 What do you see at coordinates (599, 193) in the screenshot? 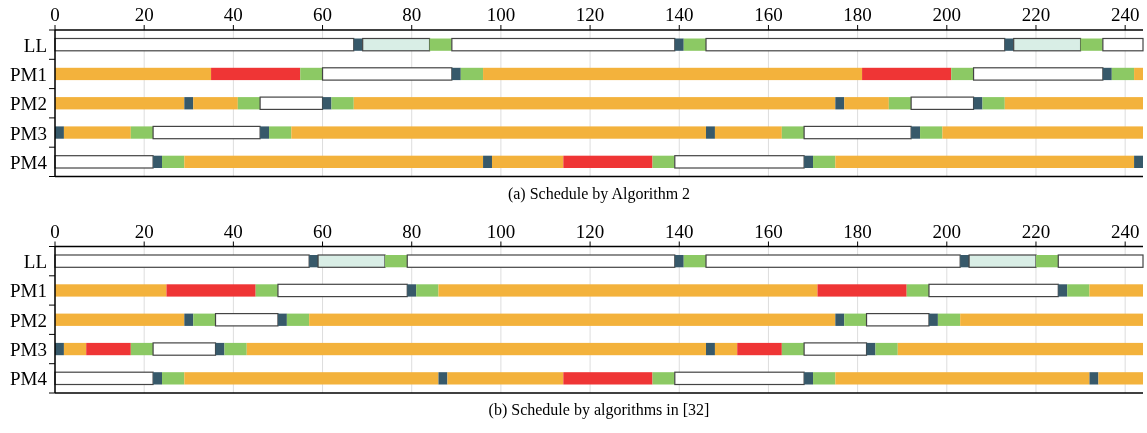
I see `text: (a) Schedule by Algorithm 2` at bounding box center [599, 193].